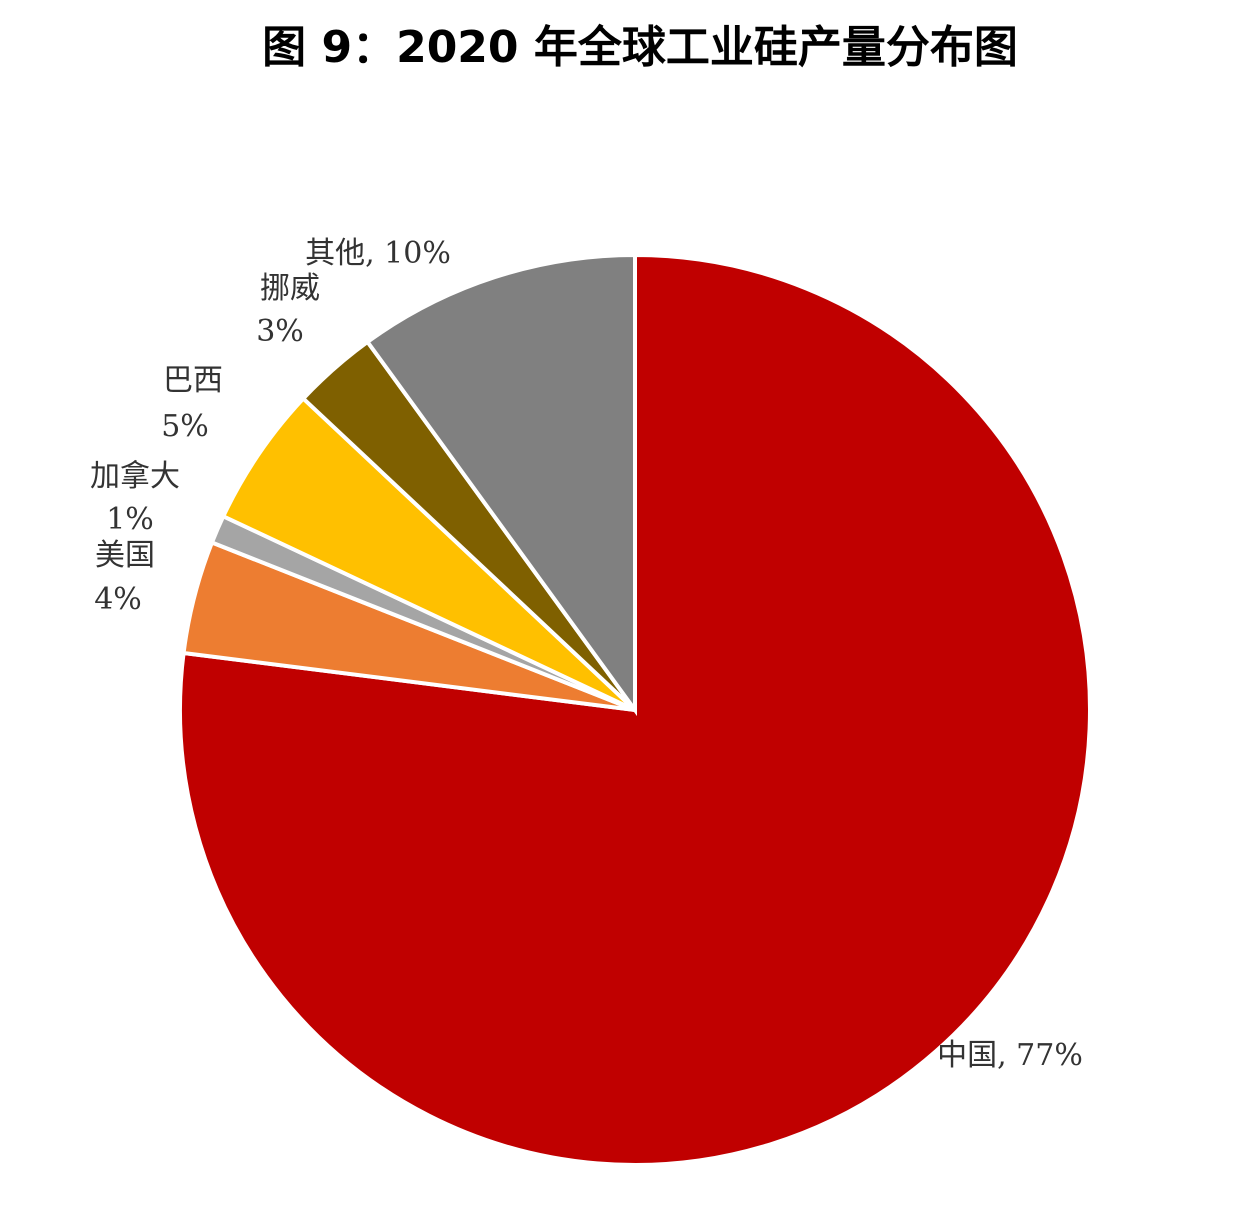  I want to click on value-label: 5%, so click(185, 426).